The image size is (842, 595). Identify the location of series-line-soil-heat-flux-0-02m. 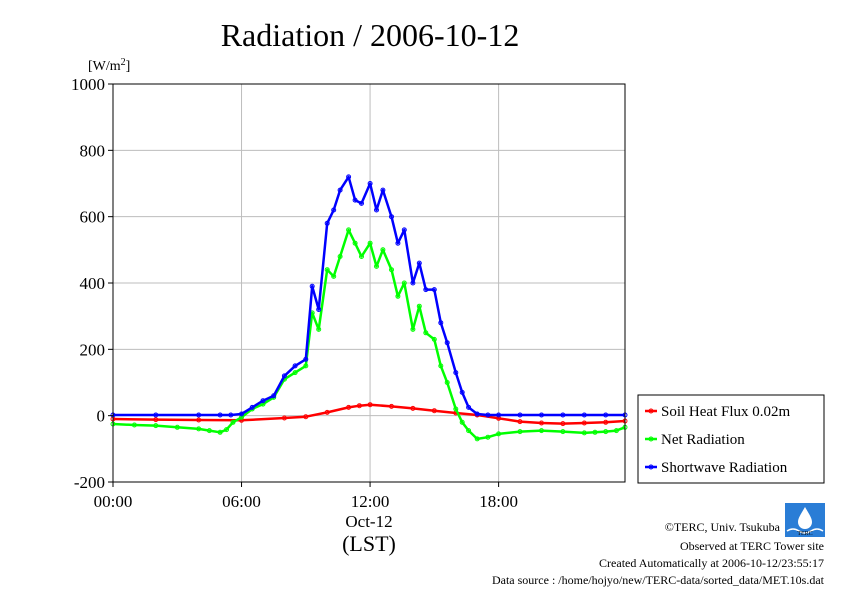
(369, 414).